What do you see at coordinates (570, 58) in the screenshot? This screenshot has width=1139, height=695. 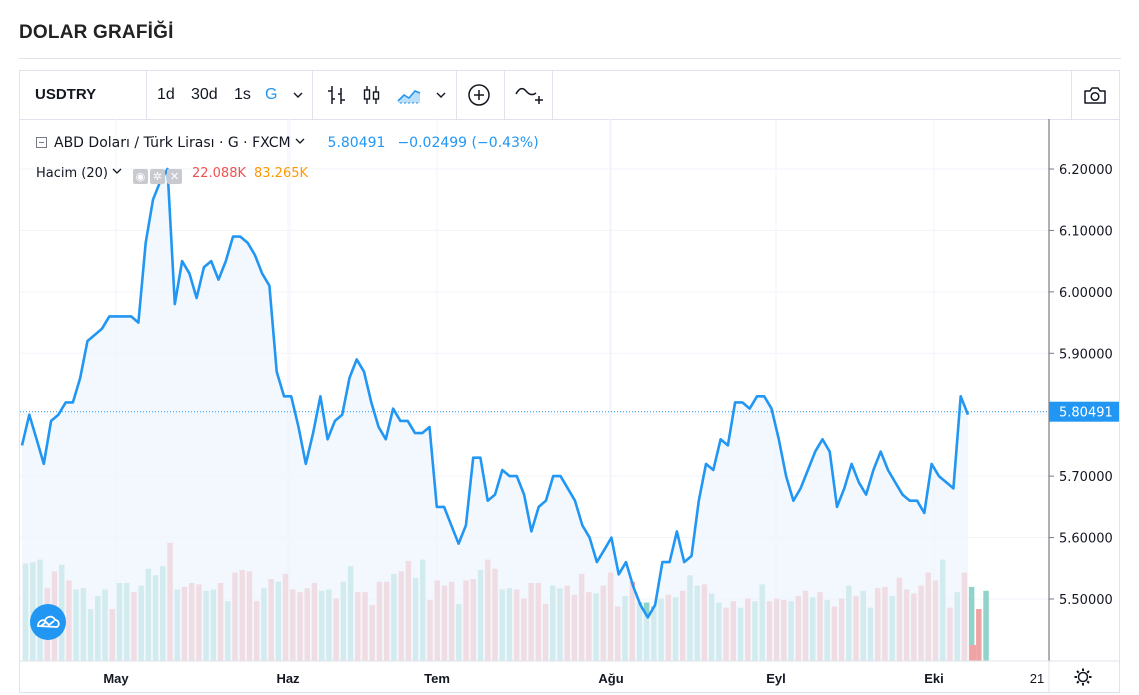 I see `title-divider` at bounding box center [570, 58].